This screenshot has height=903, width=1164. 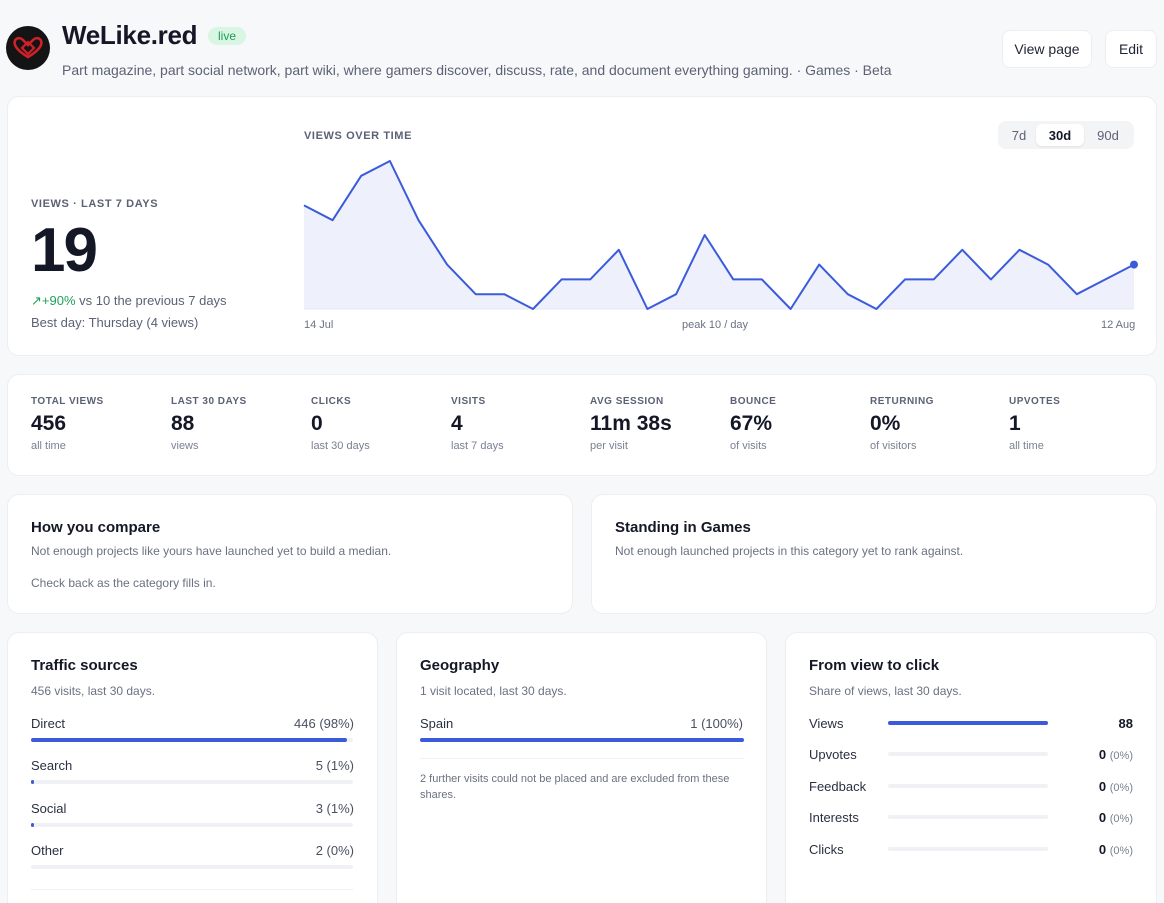 I want to click on x-start-label: 14 Jul, so click(x=319, y=325).